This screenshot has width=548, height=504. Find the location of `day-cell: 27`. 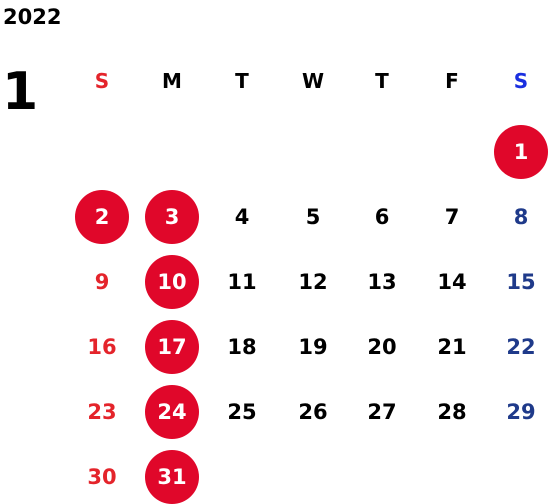

day-cell: 27 is located at coordinates (382, 412).